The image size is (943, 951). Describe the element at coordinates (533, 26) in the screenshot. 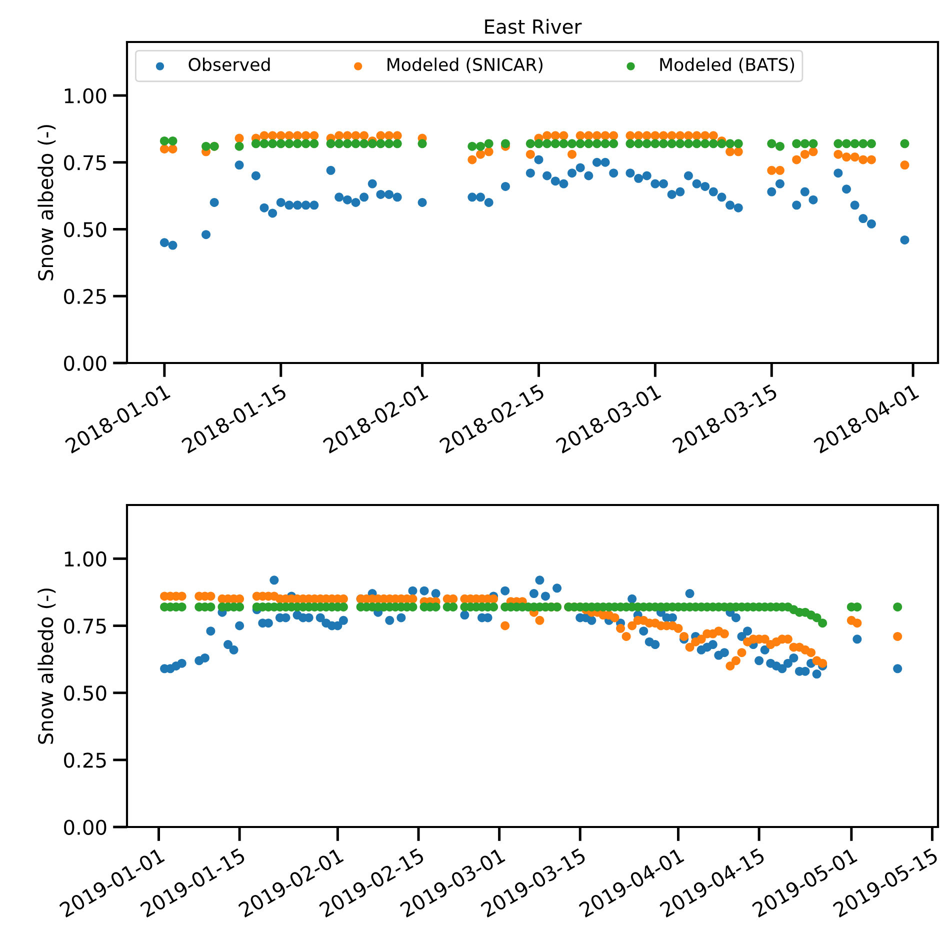

I see `chart-title: East River` at that location.